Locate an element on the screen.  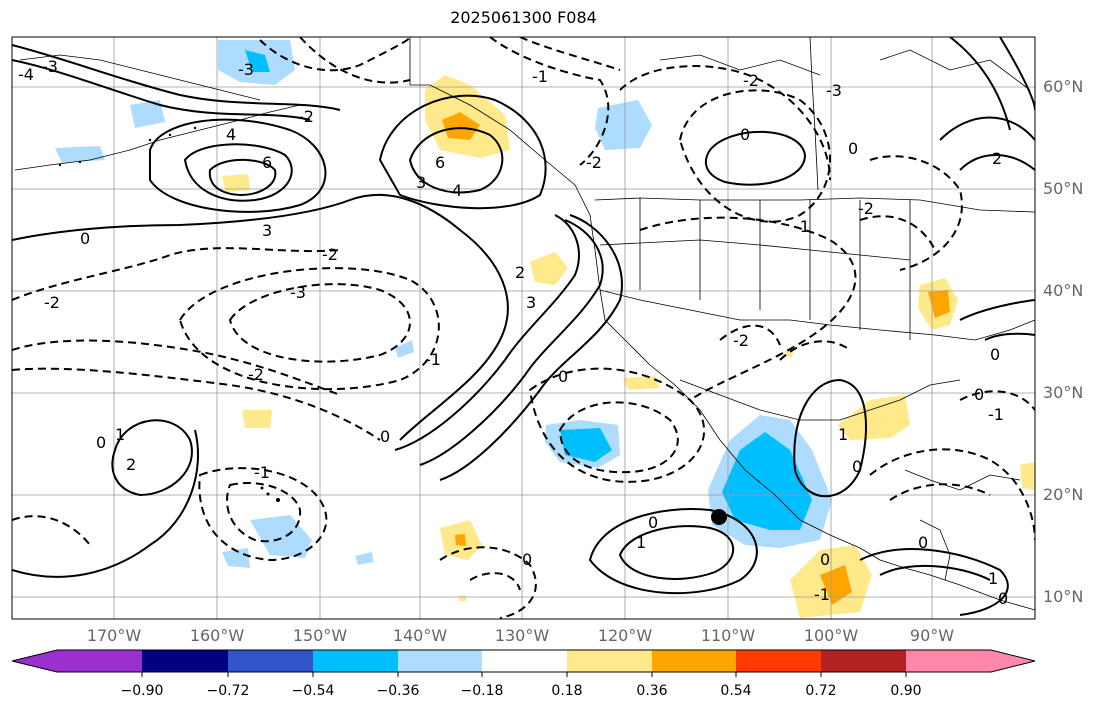
longitude-label: 150°W is located at coordinates (320, 635).